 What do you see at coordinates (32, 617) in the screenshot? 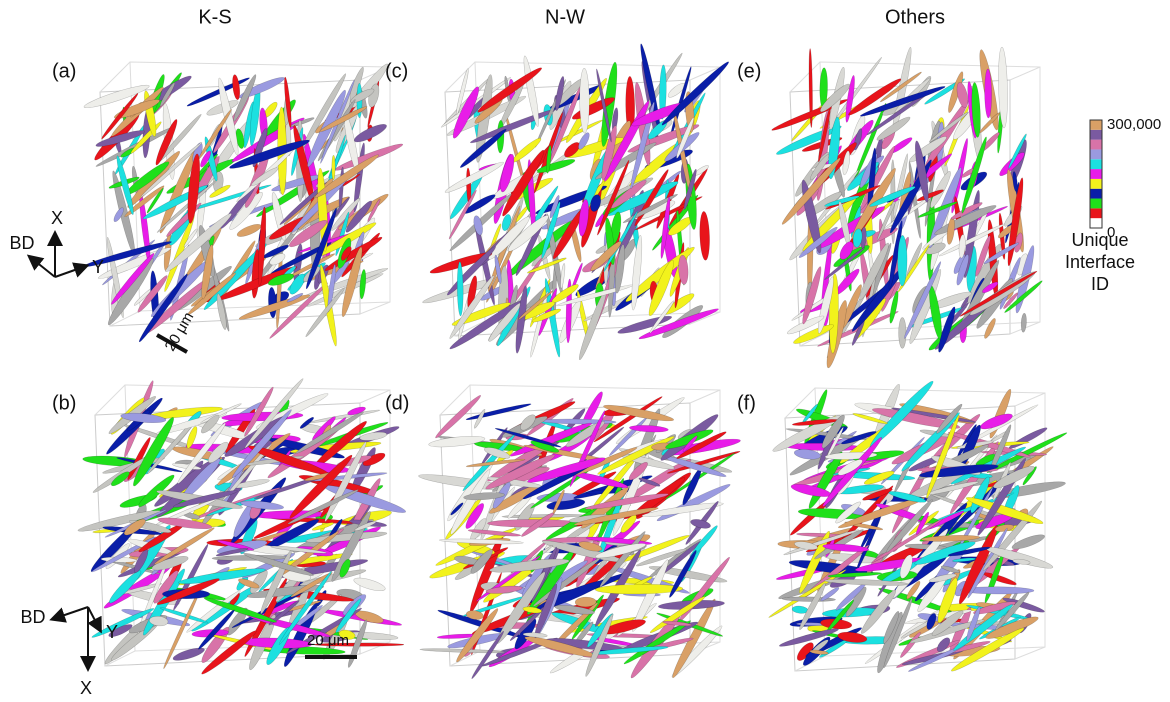
I see `axis-label: BD` at bounding box center [32, 617].